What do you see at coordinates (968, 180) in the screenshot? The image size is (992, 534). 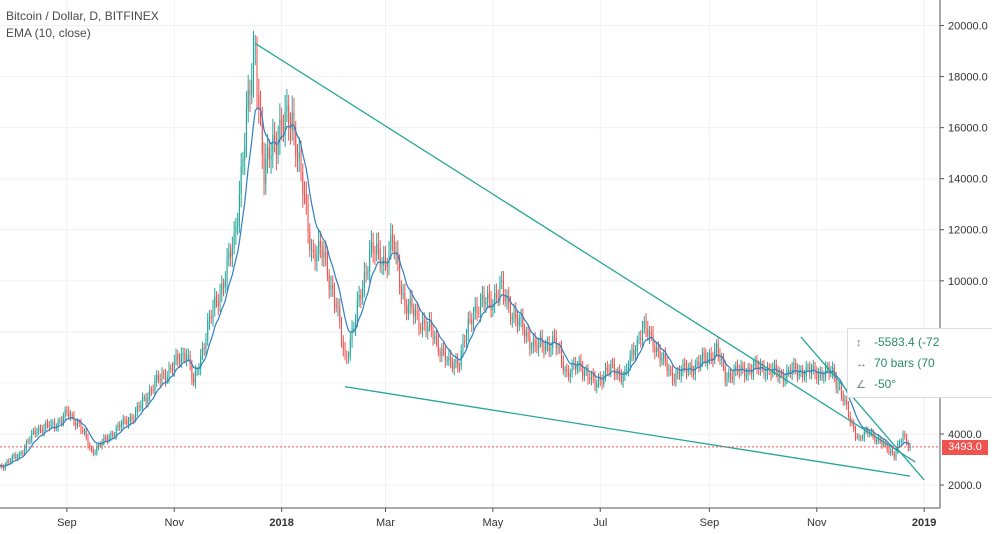 I see `y-tick-label: 14000.0` at bounding box center [968, 180].